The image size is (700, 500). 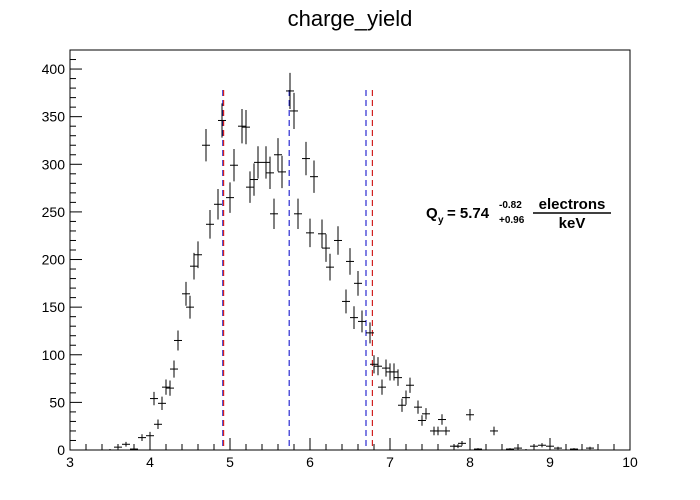 What do you see at coordinates (441, 220) in the screenshot?
I see `qy-subscript: y` at bounding box center [441, 220].